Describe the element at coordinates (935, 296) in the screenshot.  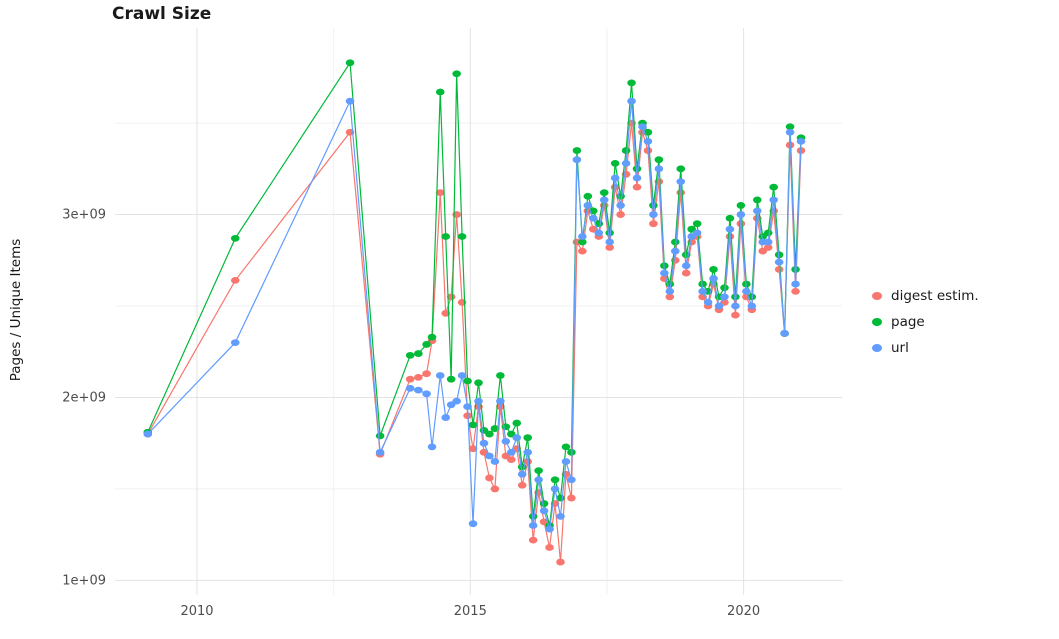
I see `legend-label-digest-estim: digest estim.` at that location.